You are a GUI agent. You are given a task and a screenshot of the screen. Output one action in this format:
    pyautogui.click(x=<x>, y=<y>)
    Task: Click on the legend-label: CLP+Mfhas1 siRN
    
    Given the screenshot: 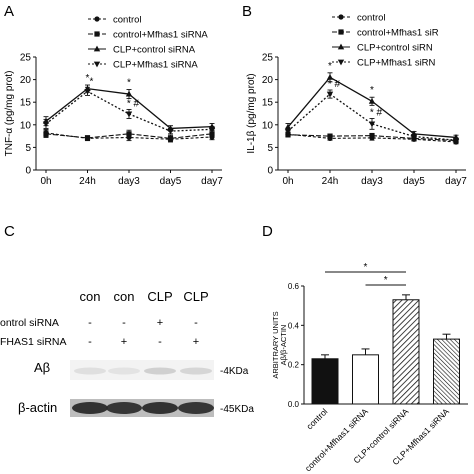 What is the action you would take?
    pyautogui.click(x=396, y=63)
    